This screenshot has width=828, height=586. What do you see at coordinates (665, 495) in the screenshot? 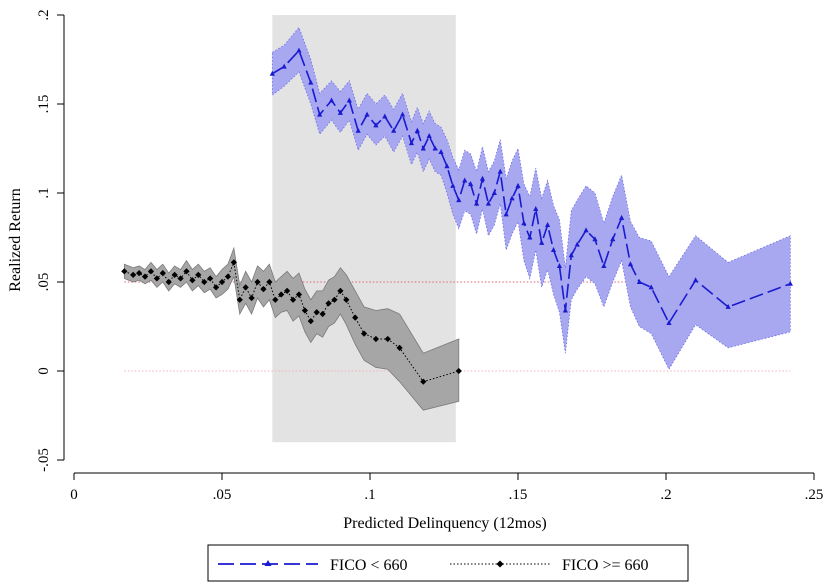
I see `x-tick-label-4: .2` at bounding box center [665, 495].